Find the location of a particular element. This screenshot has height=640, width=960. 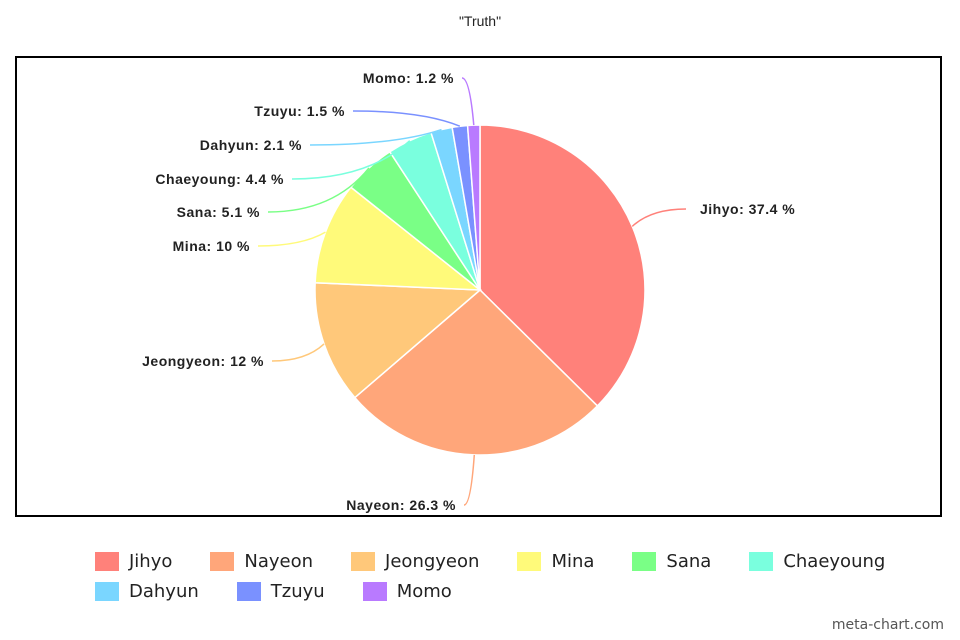

legend-label: Jeongyeon is located at coordinates (432, 561).